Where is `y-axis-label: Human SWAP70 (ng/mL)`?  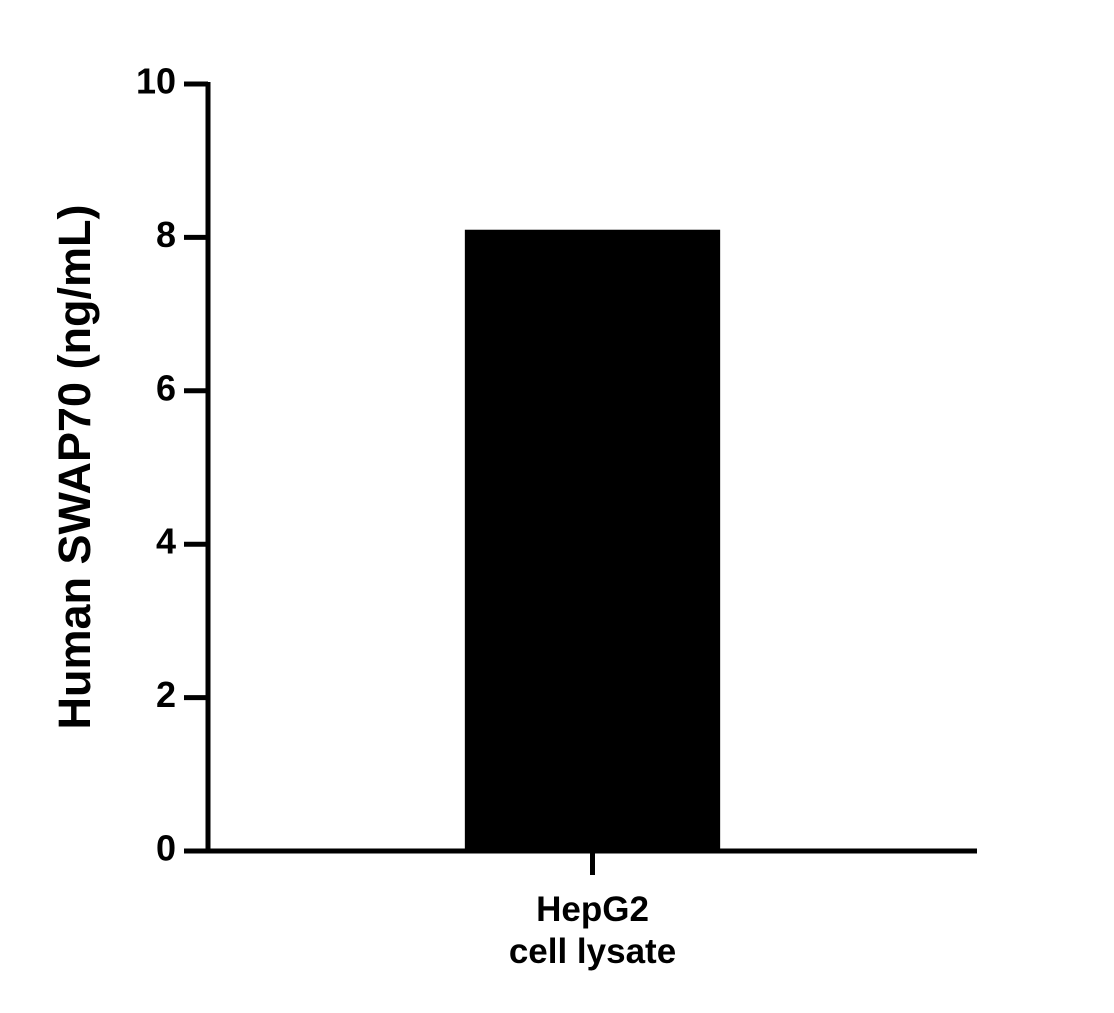
y-axis-label: Human SWAP70 (ng/mL) is located at coordinates (74, 466).